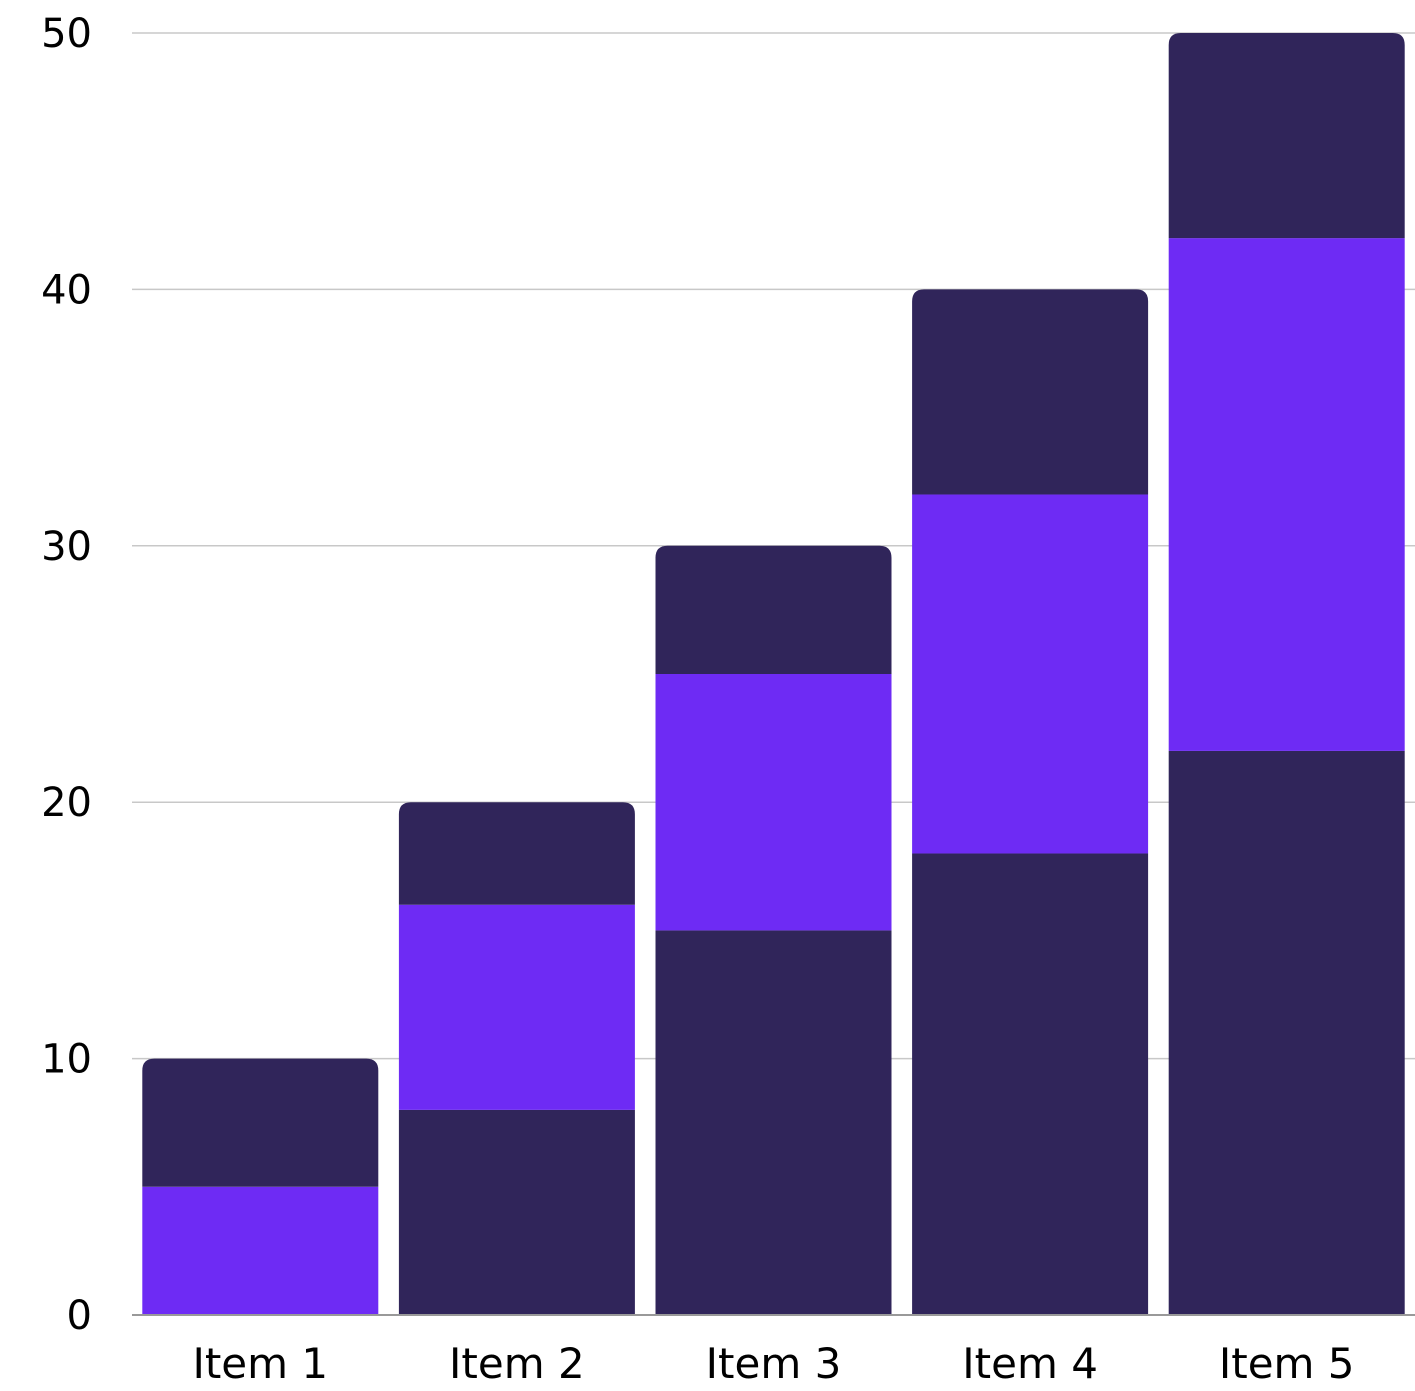 The image size is (1415, 1391). What do you see at coordinates (517, 1362) in the screenshot?
I see `x-tick-label-item-2: Item 2` at bounding box center [517, 1362].